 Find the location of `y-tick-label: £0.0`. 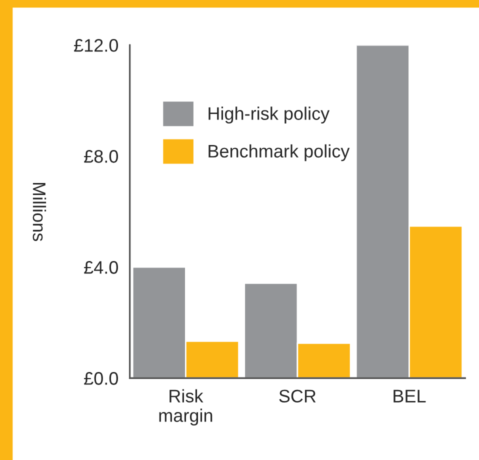

y-tick-label: £0.0 is located at coordinates (101, 378).